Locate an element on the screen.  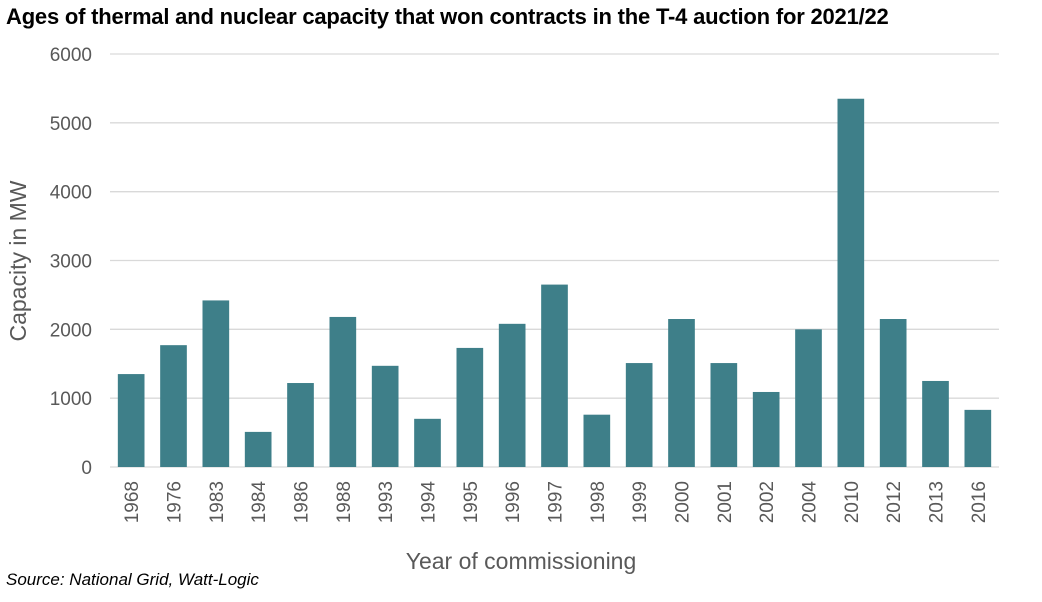
x-tick-label: 1994 is located at coordinates (429, 502).